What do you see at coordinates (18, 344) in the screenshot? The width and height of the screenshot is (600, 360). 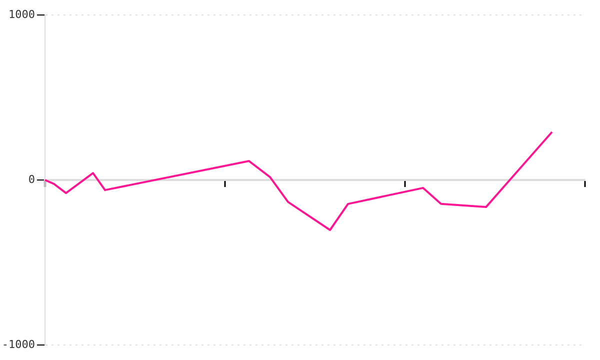 I see `y-tick-label: -1000` at bounding box center [18, 344].